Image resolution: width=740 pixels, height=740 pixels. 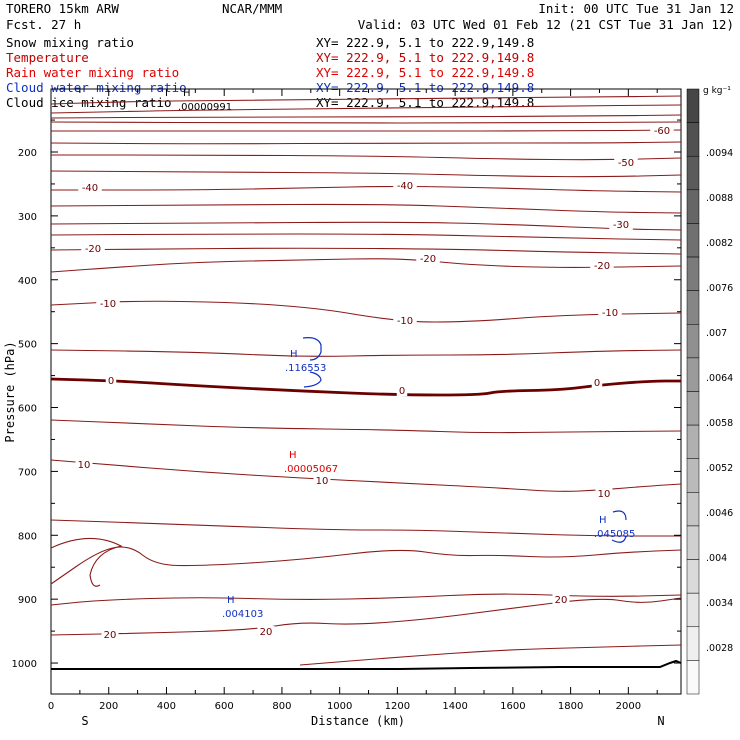 I want to click on y-tick-label: 700, so click(x=27, y=472).